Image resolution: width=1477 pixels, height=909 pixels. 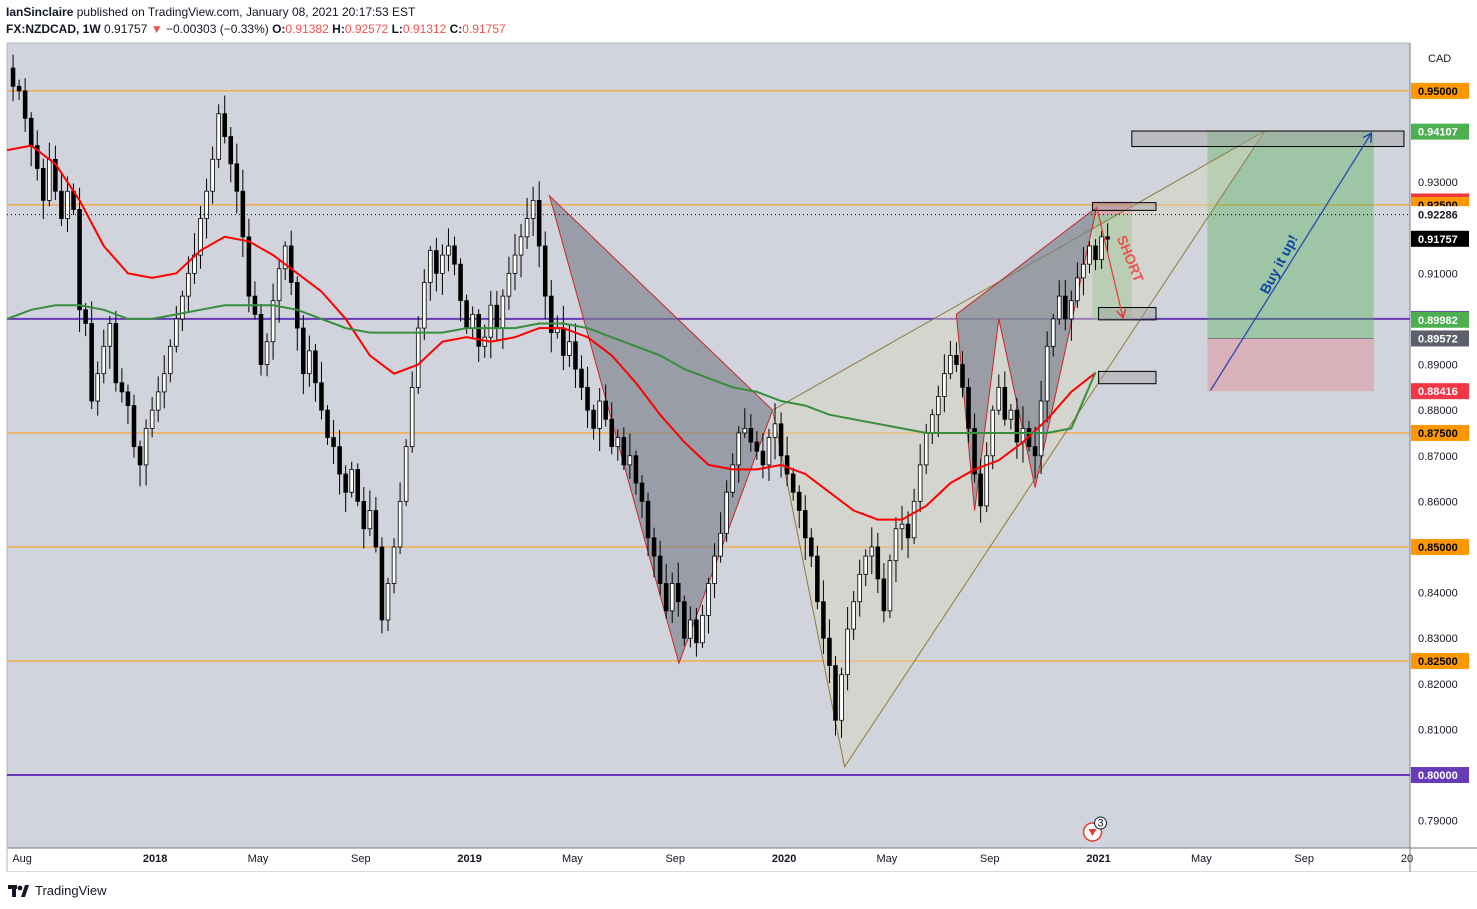 I want to click on moving-average-long, so click(x=551, y=369).